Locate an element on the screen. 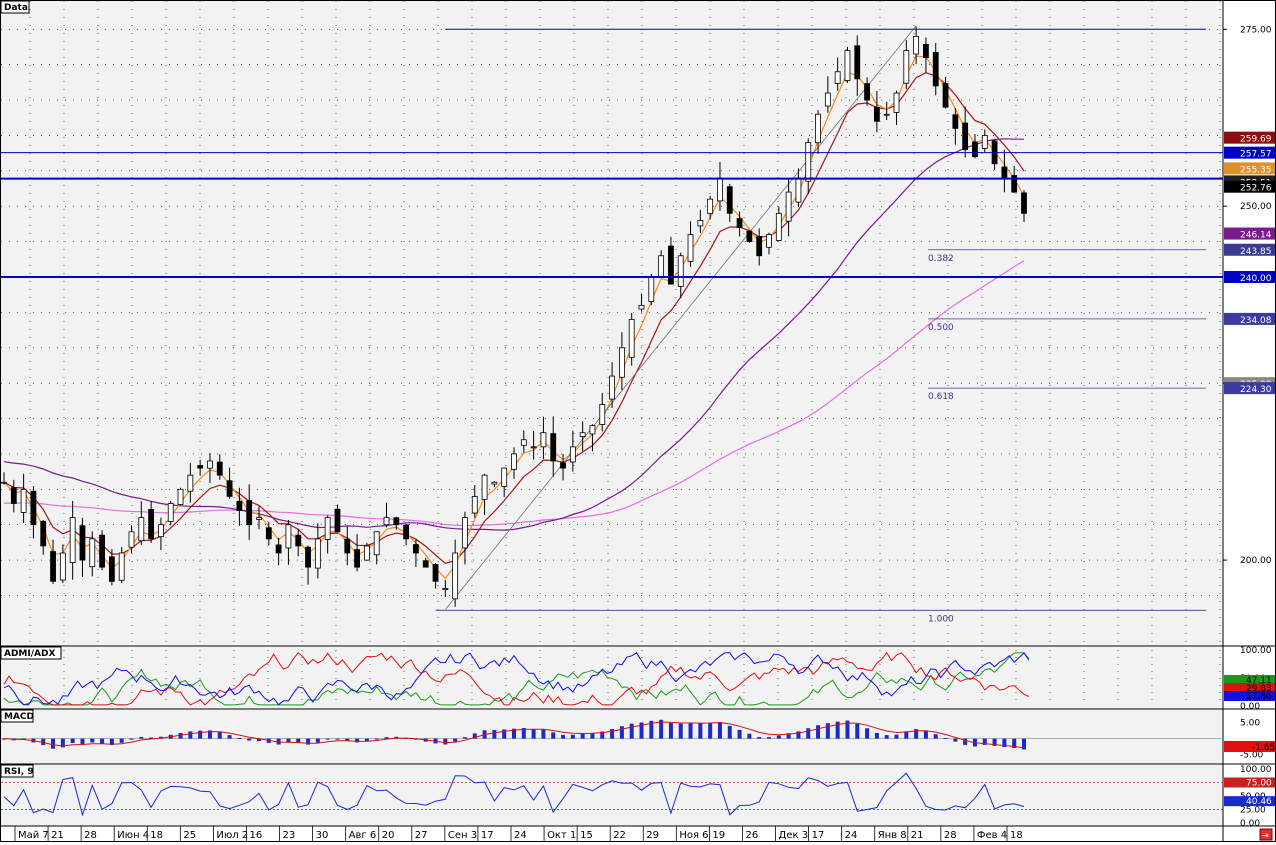 This screenshot has height=845, width=1276. arrow-right-icon: ⇥ is located at coordinates (1265, 835).